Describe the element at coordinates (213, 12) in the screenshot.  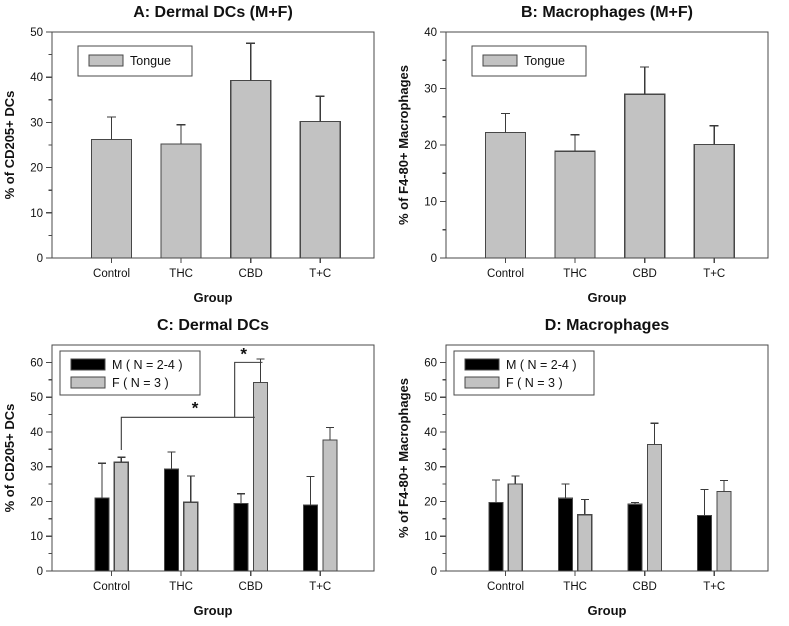
I see `chart-title: A: Dermal DCs (M+F)` at that location.